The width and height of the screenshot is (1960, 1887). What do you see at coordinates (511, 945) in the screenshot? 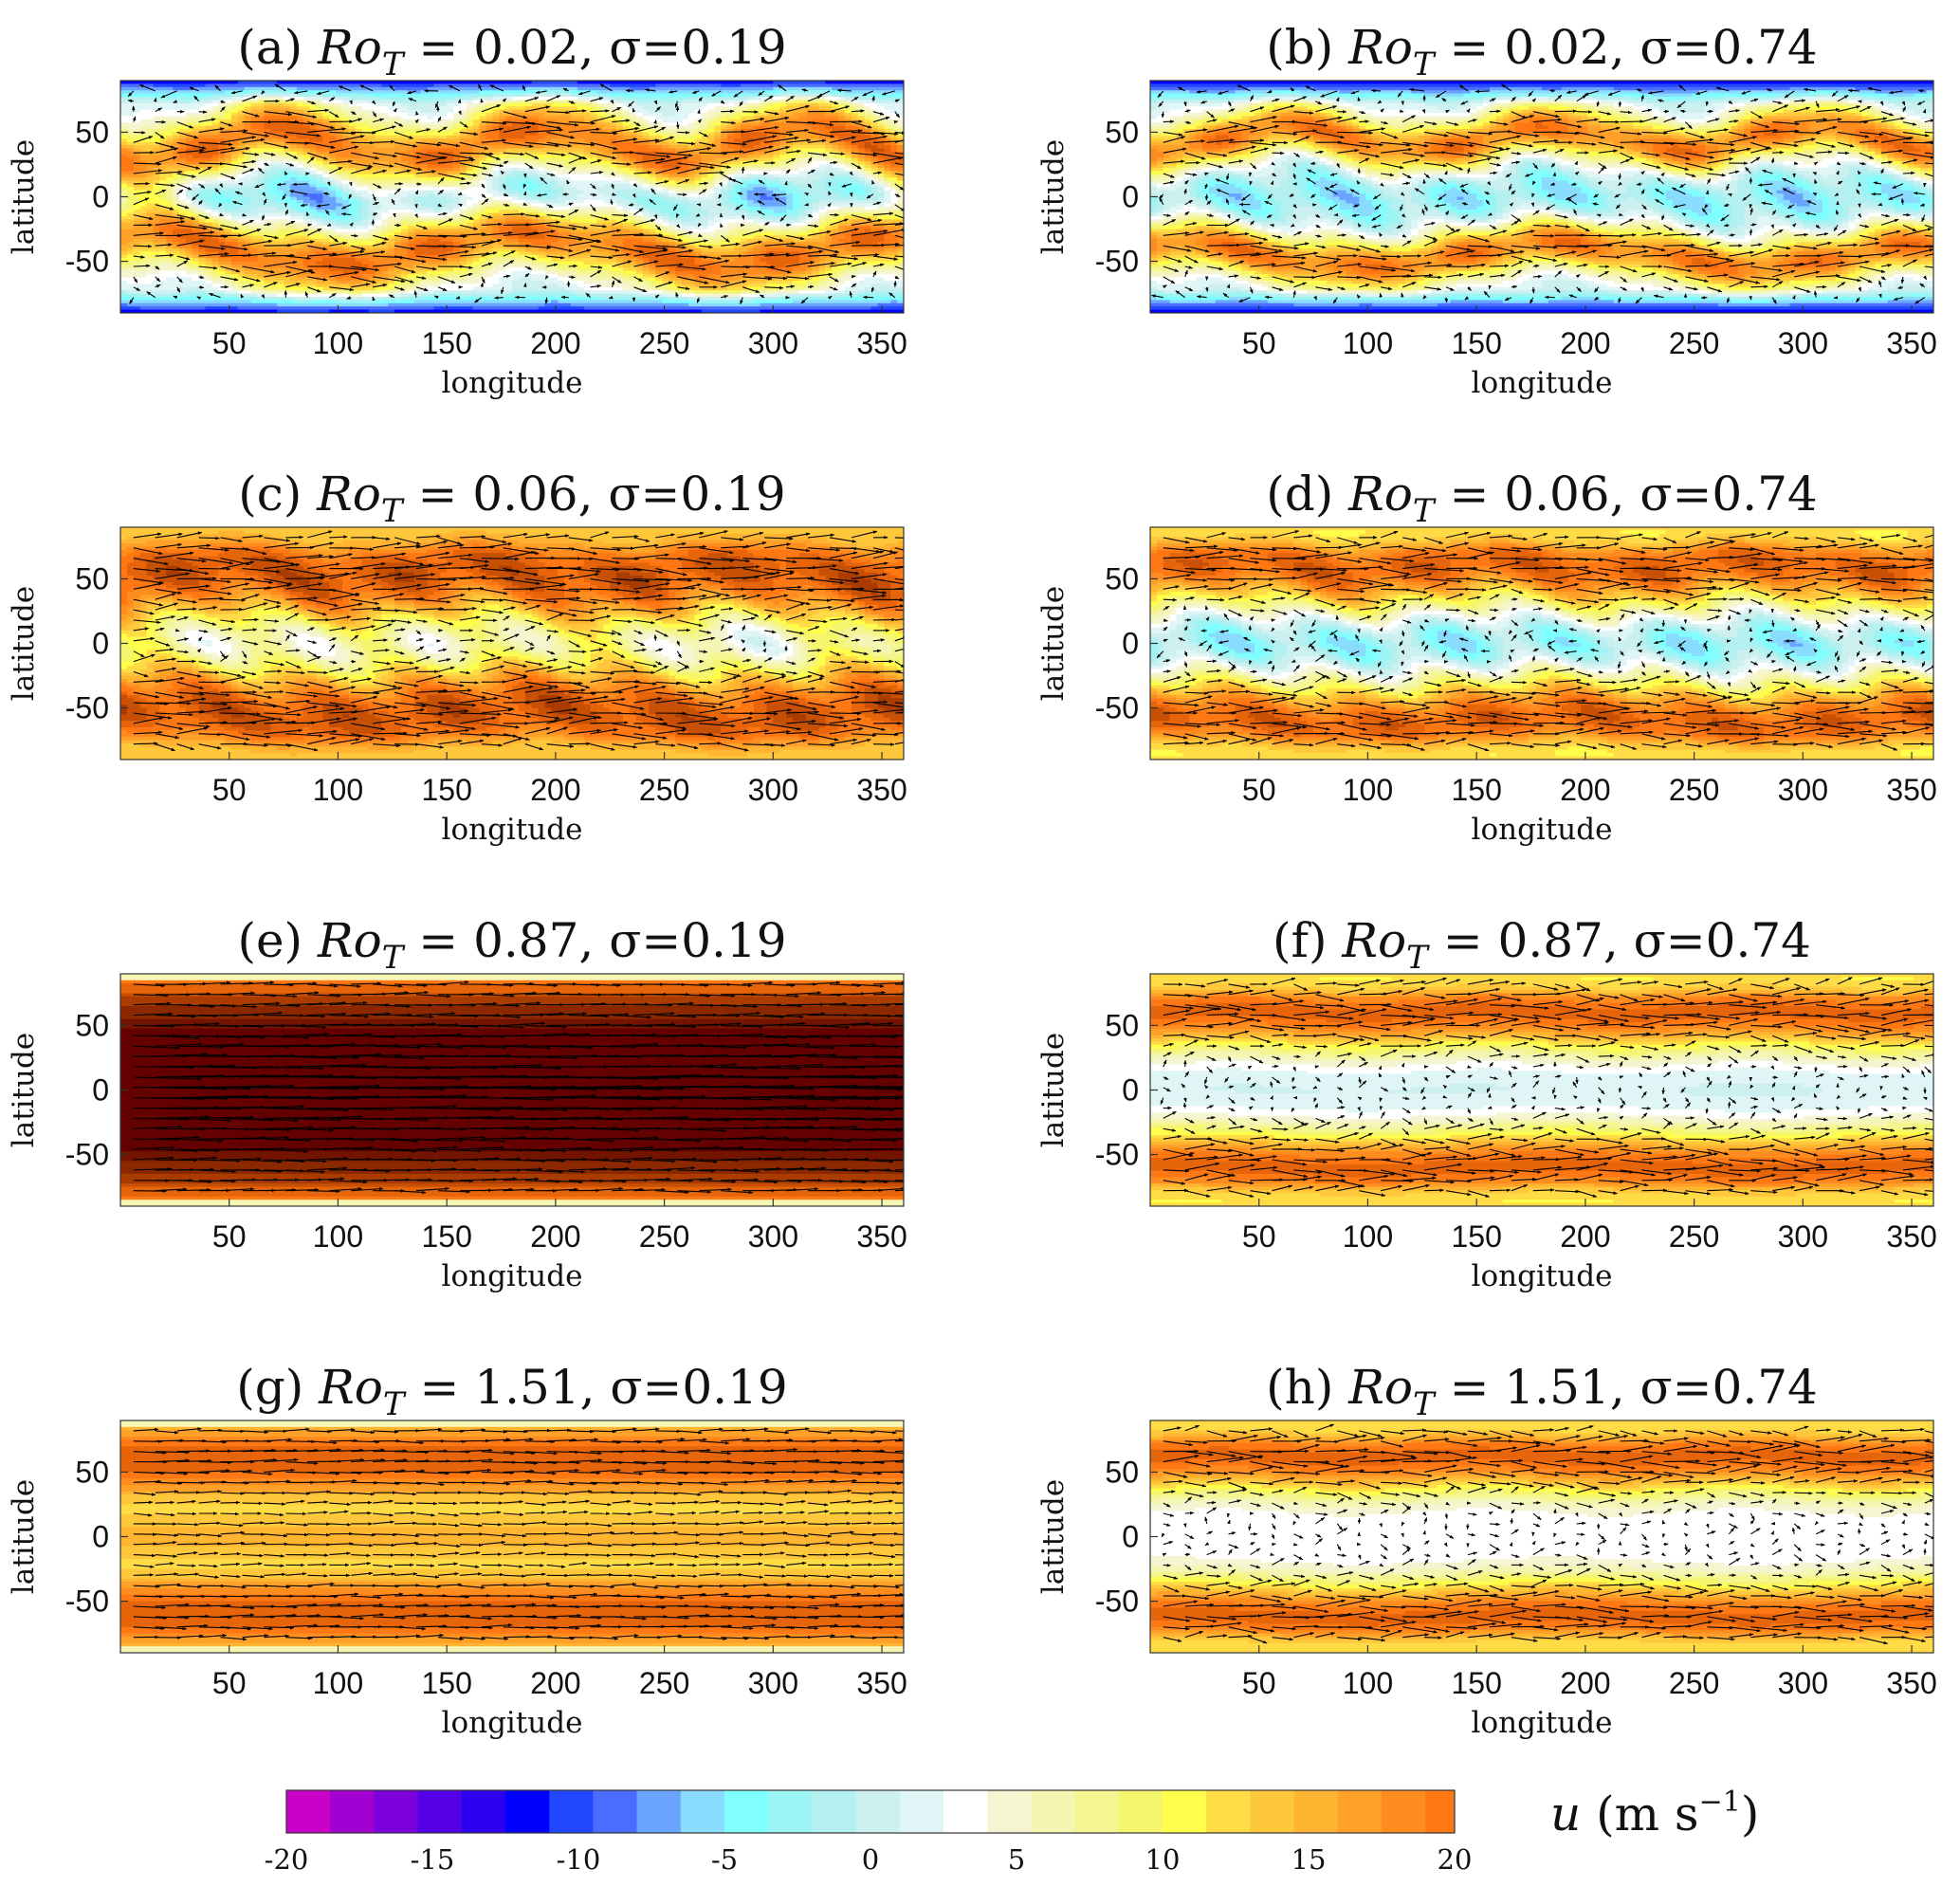
I see `panel-title: (e) RoT = 0.87, σ=0.19` at bounding box center [511, 945].